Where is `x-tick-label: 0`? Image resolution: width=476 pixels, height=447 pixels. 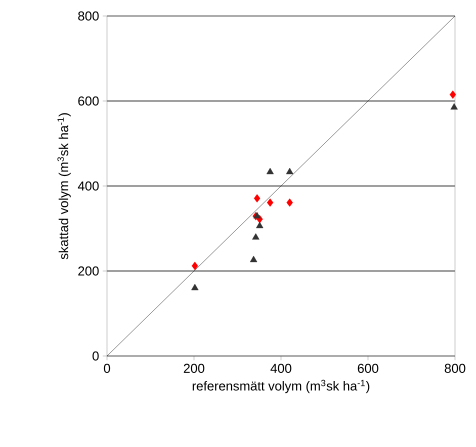 x-tick-label: 0 is located at coordinates (107, 368).